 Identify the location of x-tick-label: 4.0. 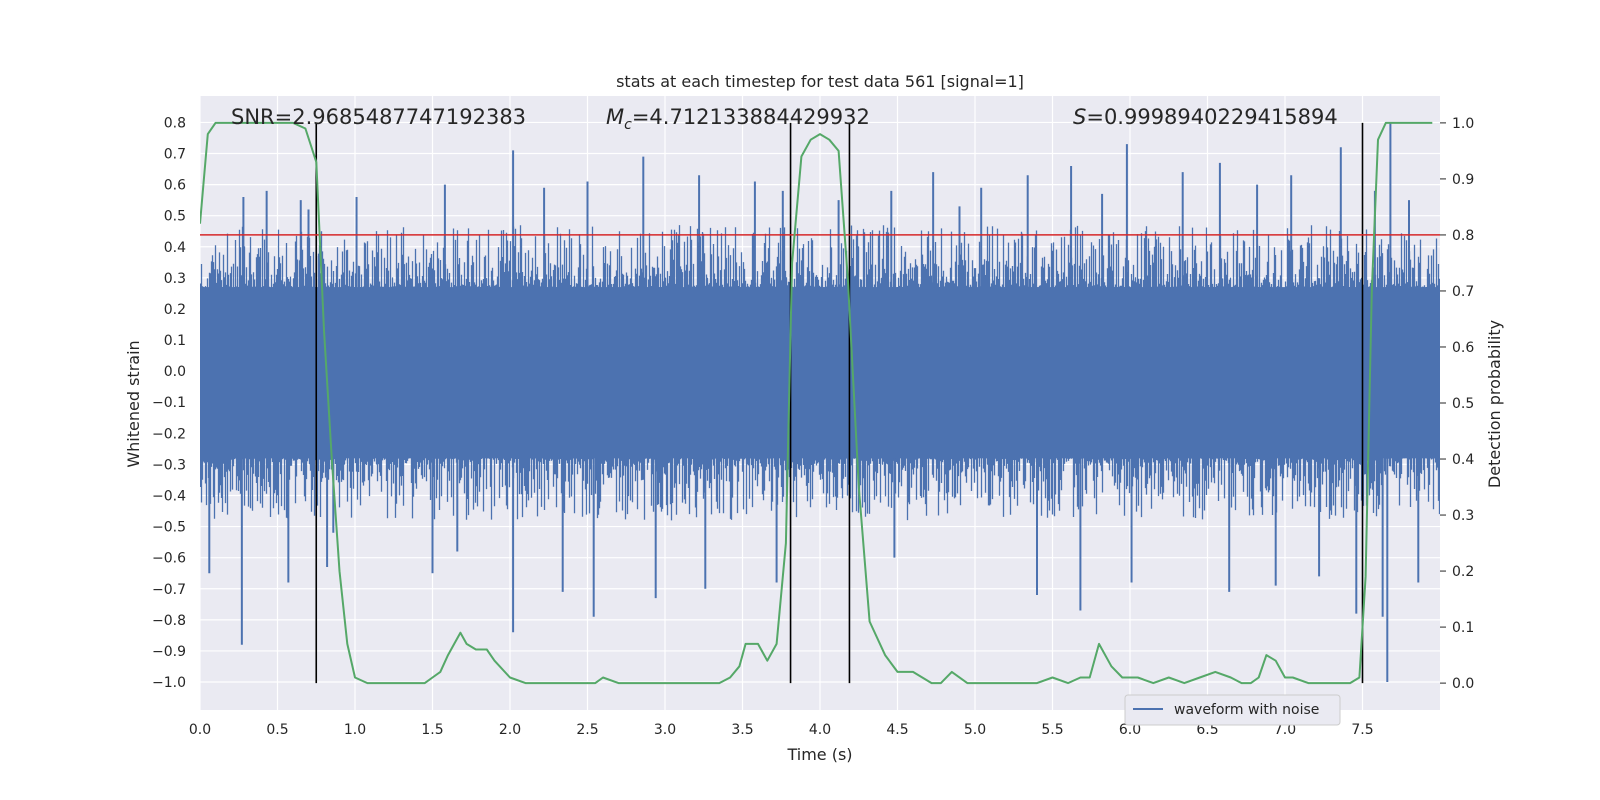
(820, 730).